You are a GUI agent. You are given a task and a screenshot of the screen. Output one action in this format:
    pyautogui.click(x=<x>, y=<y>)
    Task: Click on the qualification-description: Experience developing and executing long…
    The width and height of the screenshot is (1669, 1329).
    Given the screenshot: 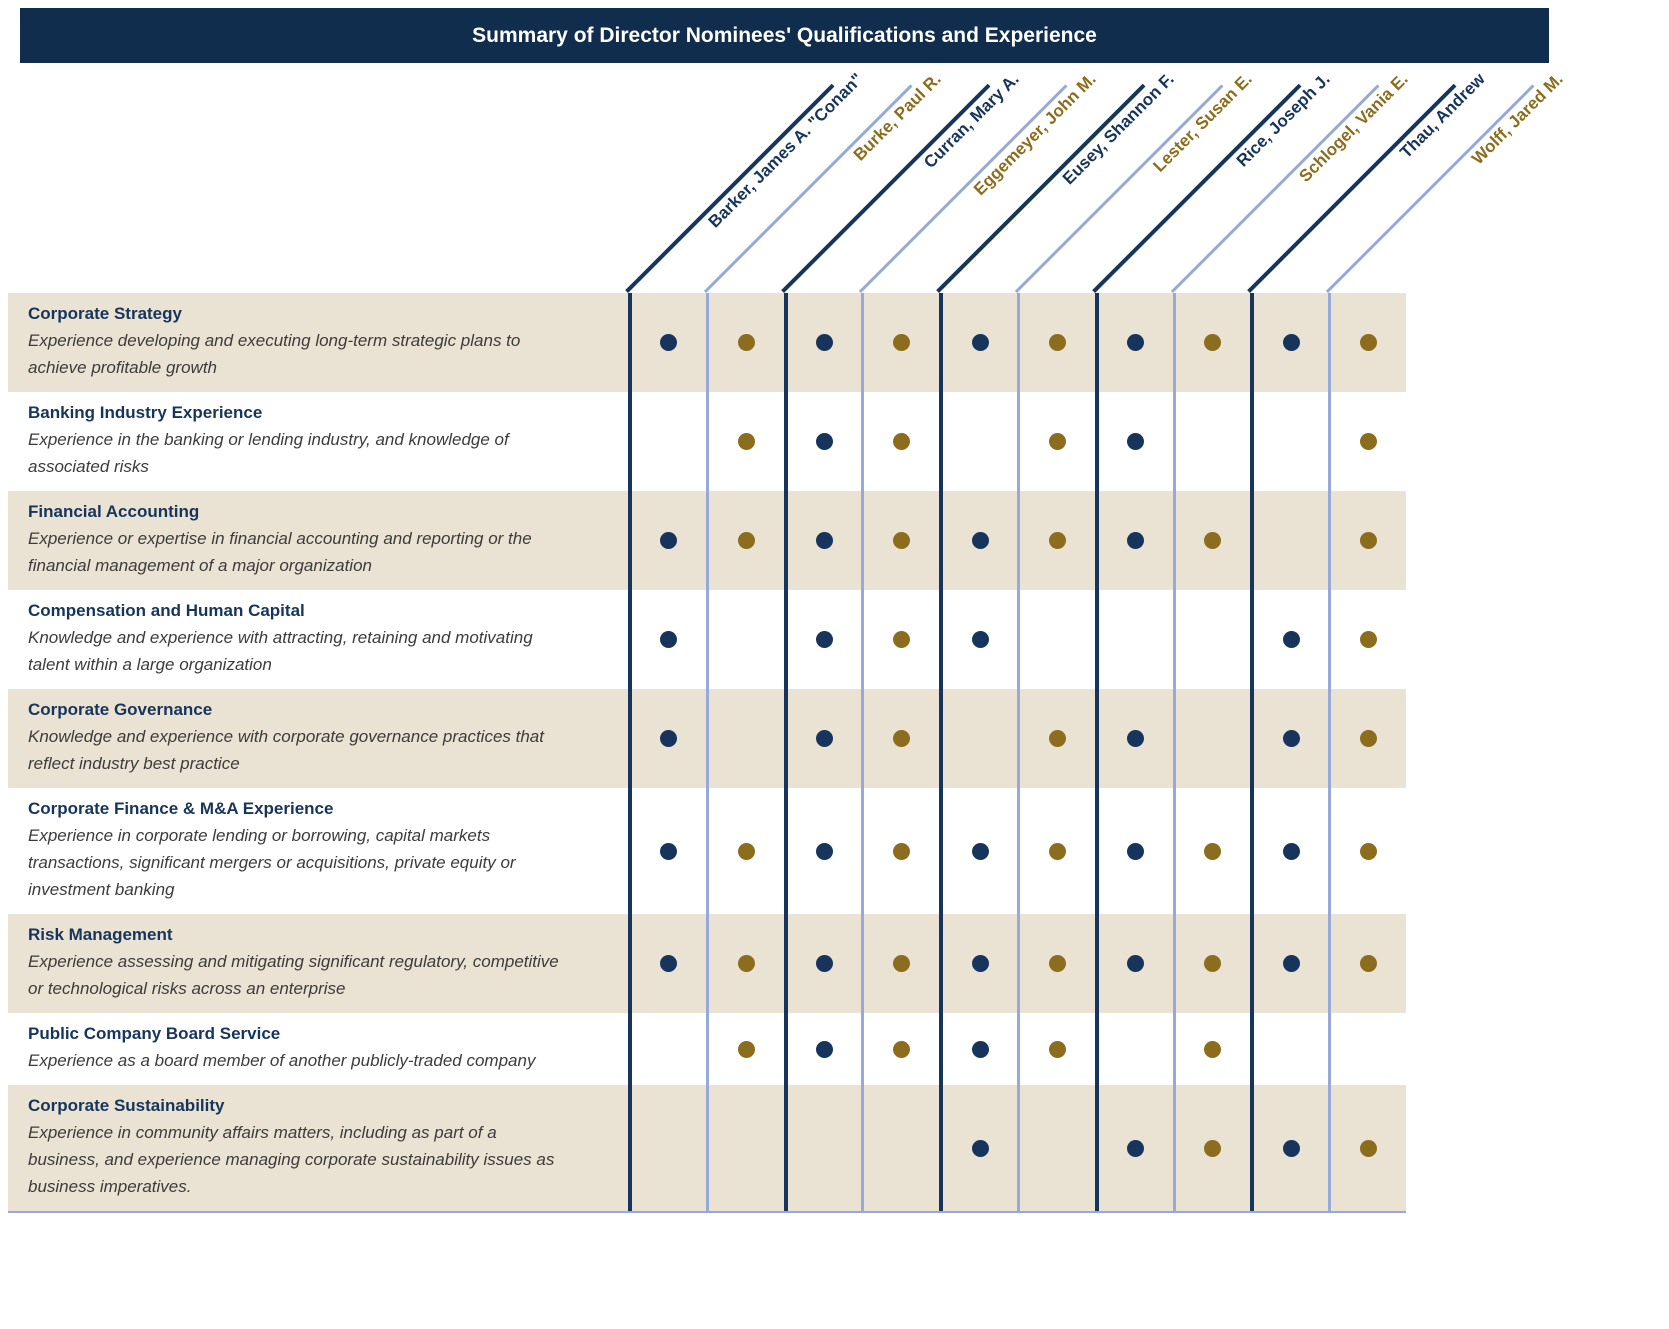 What is the action you would take?
    pyautogui.click(x=274, y=354)
    